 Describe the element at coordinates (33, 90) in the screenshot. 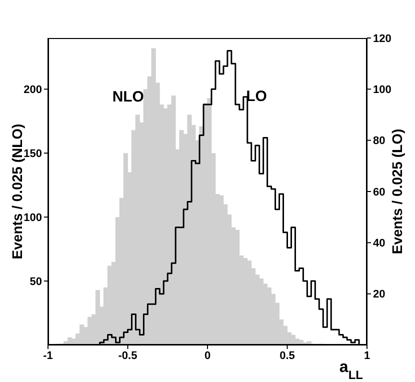

I see `y-tick-label: 200` at that location.